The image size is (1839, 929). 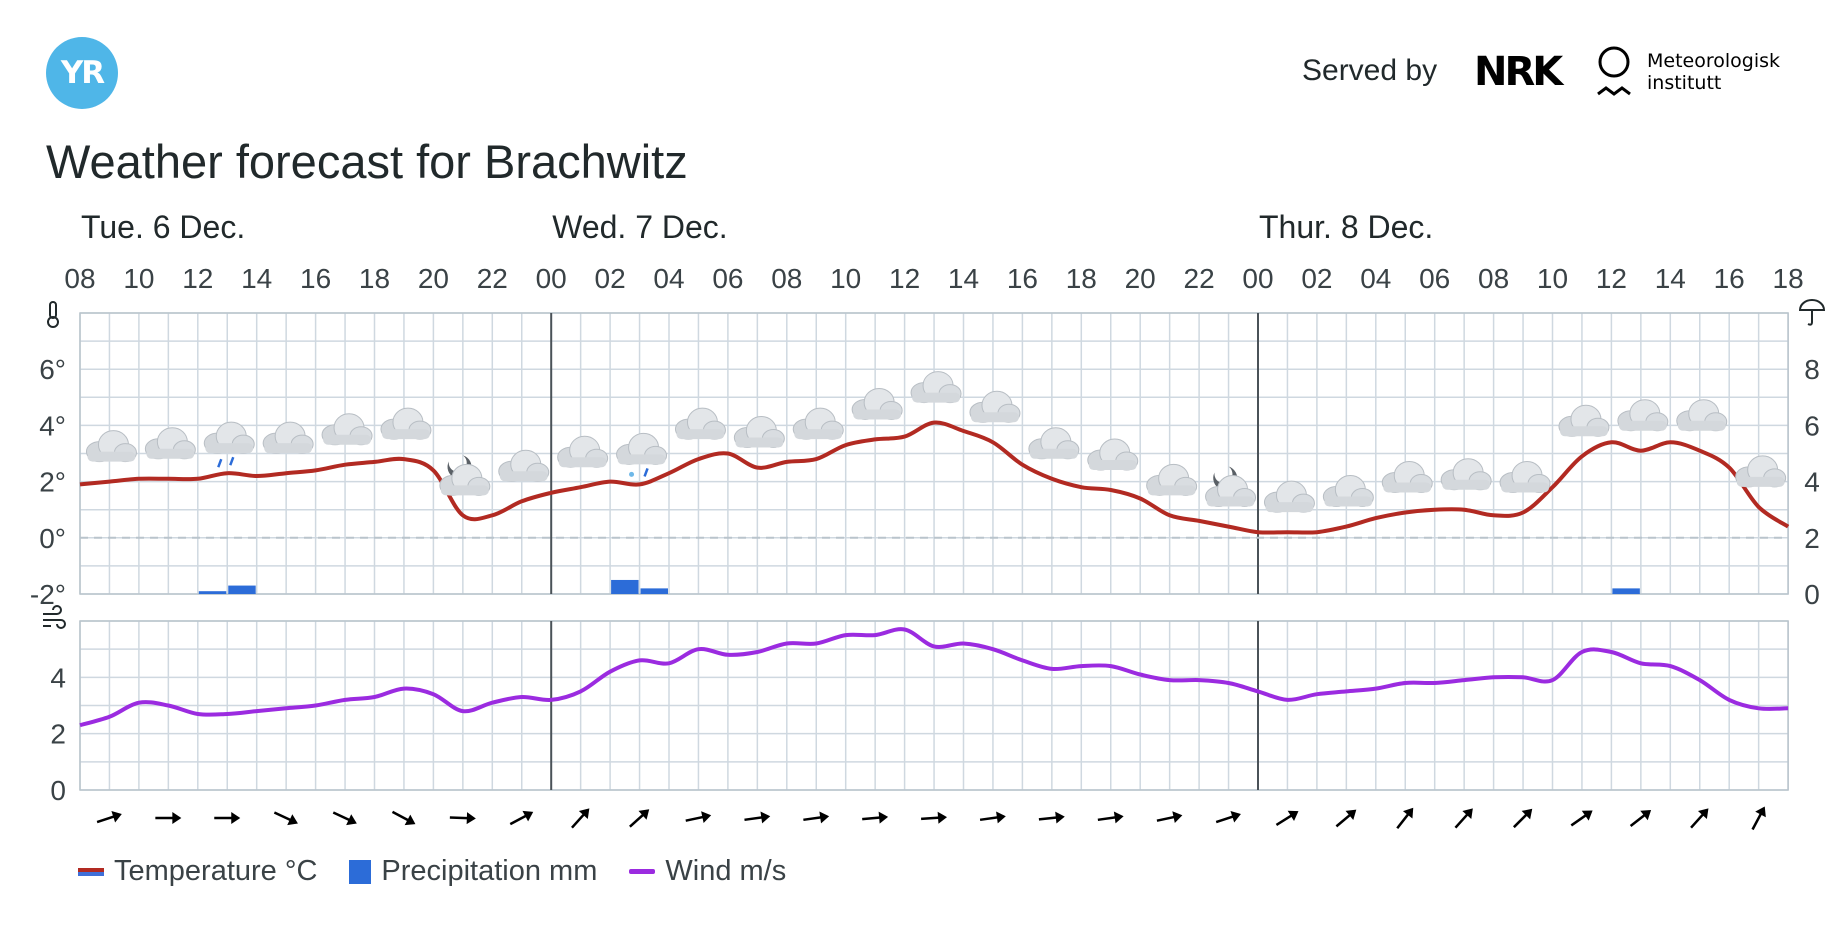 I want to click on cloud-rain-icon, so click(x=229, y=444).